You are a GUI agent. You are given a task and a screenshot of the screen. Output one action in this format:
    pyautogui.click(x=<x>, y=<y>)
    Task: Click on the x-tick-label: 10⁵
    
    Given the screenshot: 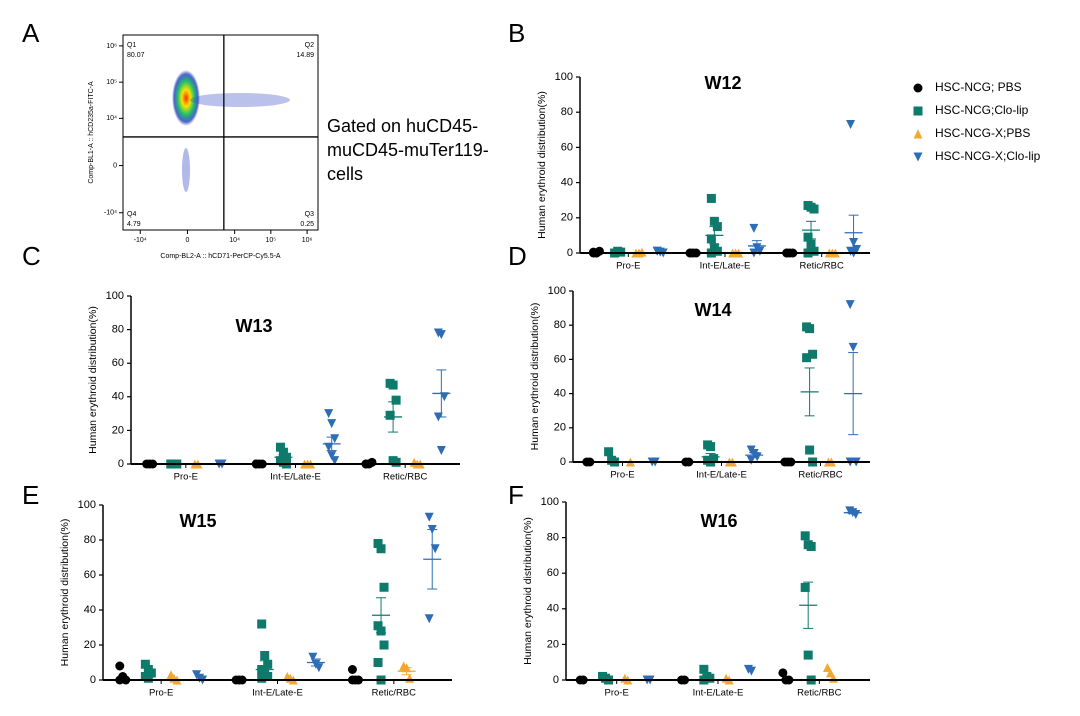 What is the action you would take?
    pyautogui.click(x=270, y=240)
    